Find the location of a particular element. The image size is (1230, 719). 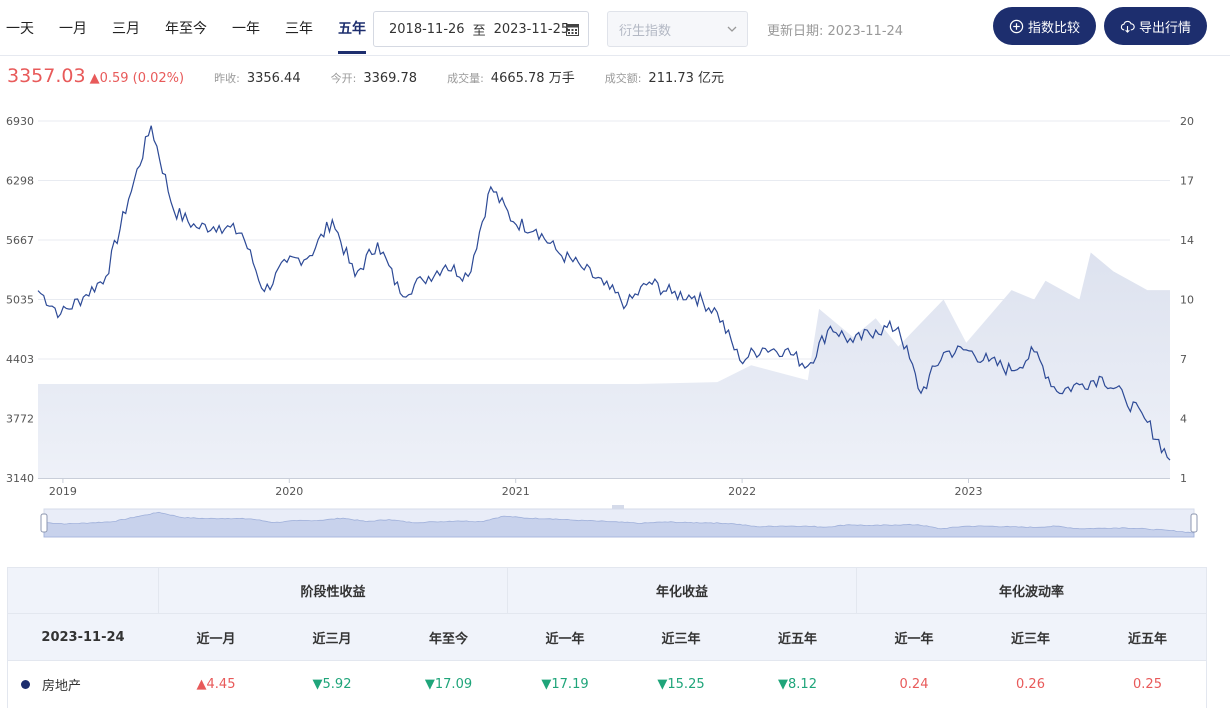

y-tick-label-right: 17 is located at coordinates (1187, 181).